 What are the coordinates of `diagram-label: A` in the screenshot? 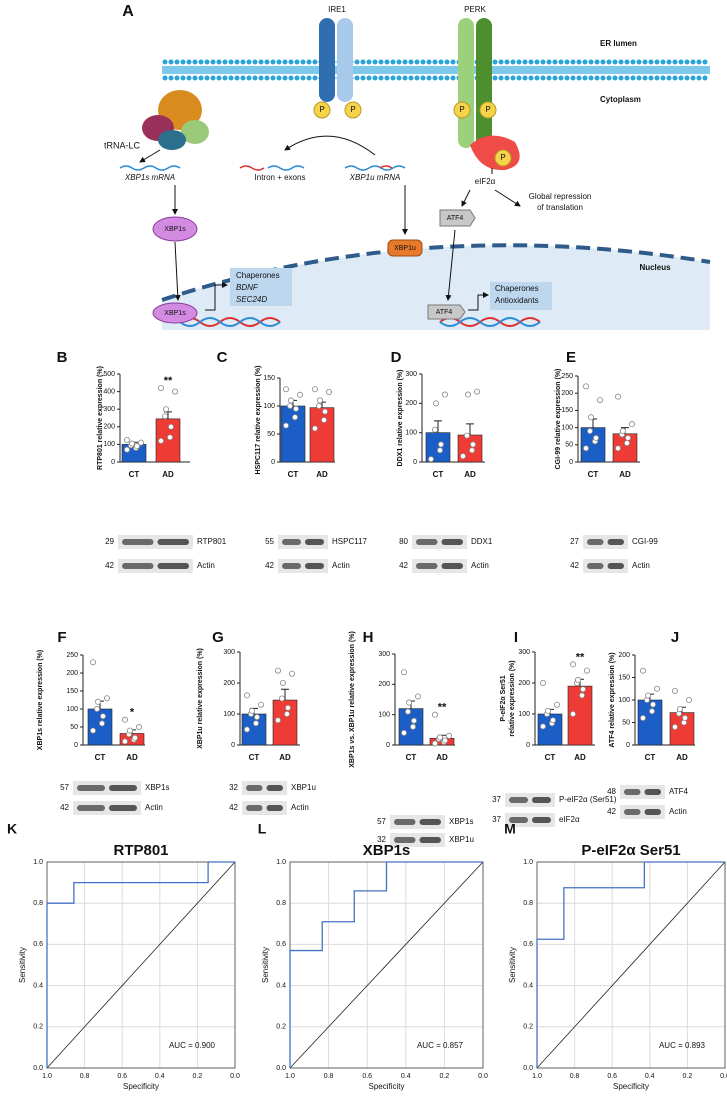 It's located at (128, 11).